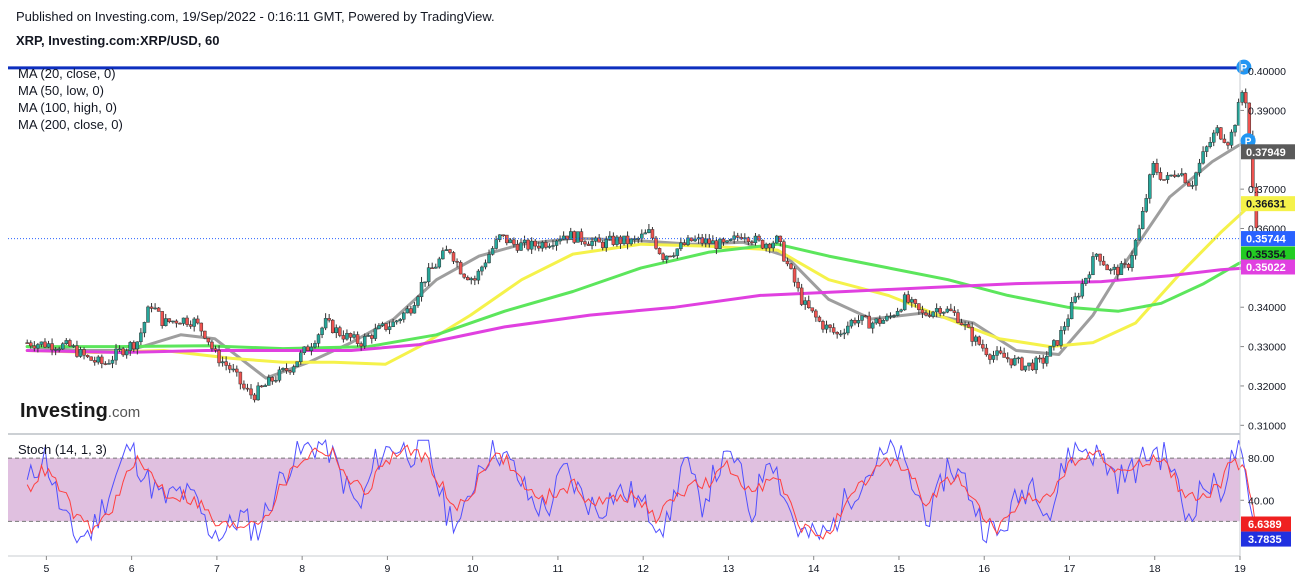 This screenshot has width=1299, height=580. I want to click on pivot-label: P, so click(1248, 142).